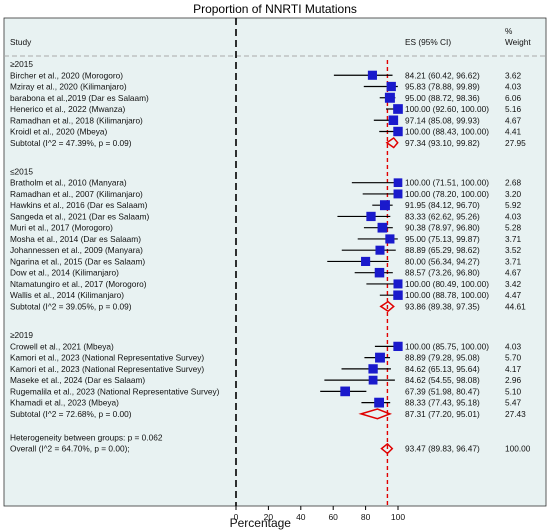 Image resolution: width=550 pixels, height=531 pixels. Describe the element at coordinates (269, 517) in the screenshot. I see `x-tick-label: 20` at that location.